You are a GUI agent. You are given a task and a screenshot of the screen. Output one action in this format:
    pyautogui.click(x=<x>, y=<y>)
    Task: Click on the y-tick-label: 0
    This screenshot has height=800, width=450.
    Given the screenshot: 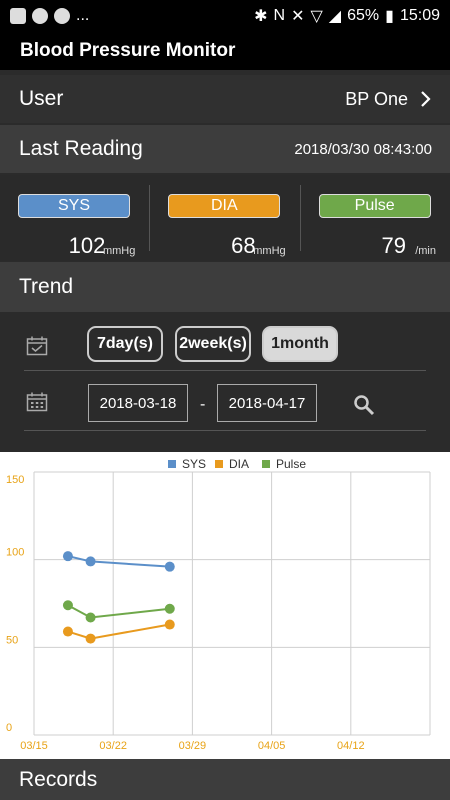 What is the action you would take?
    pyautogui.click(x=9, y=728)
    